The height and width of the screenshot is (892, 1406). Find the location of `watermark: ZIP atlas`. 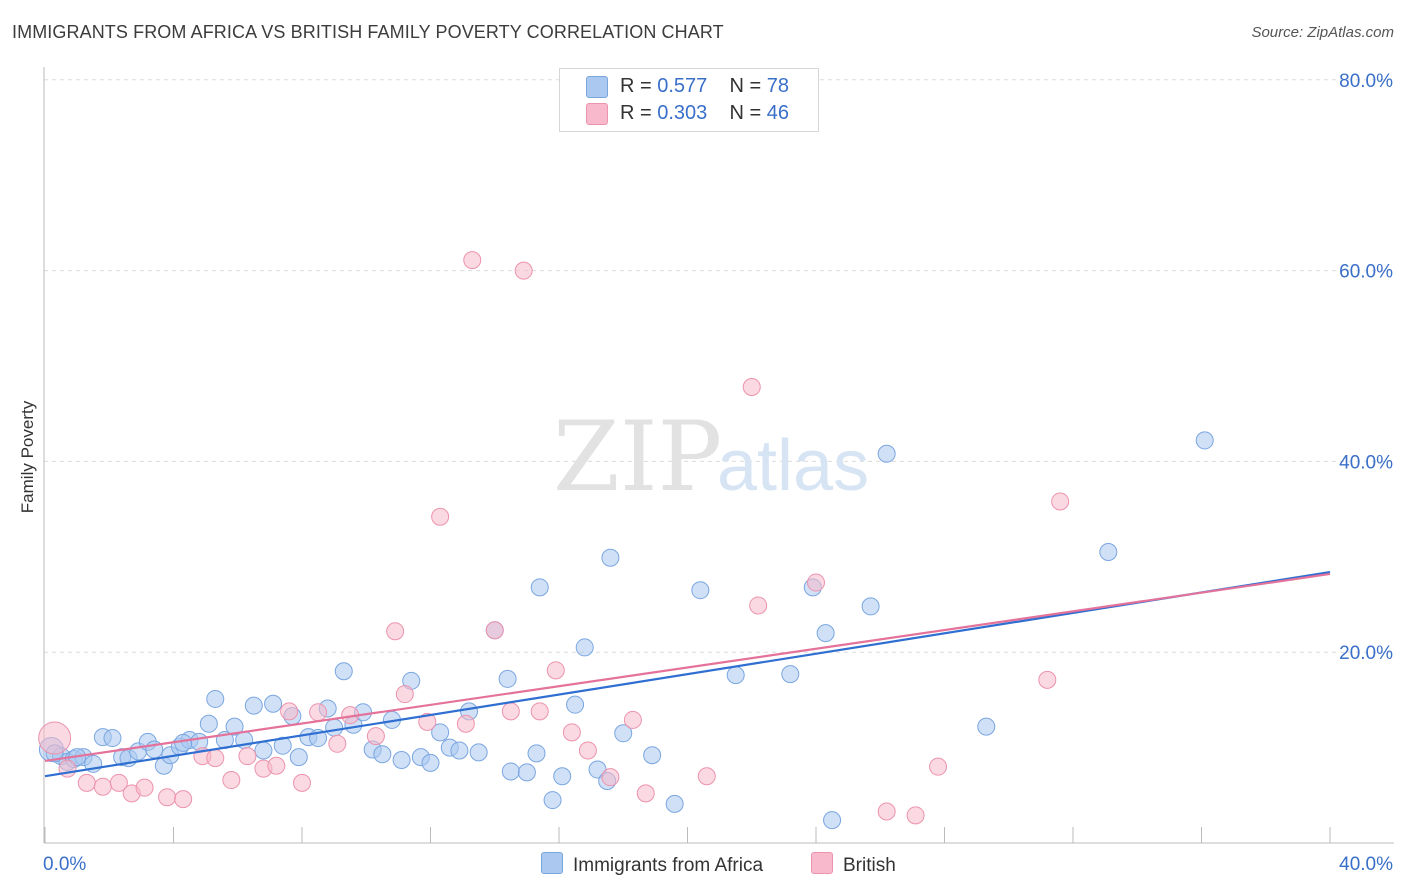

watermark: ZIP atlas is located at coordinates (711, 457).